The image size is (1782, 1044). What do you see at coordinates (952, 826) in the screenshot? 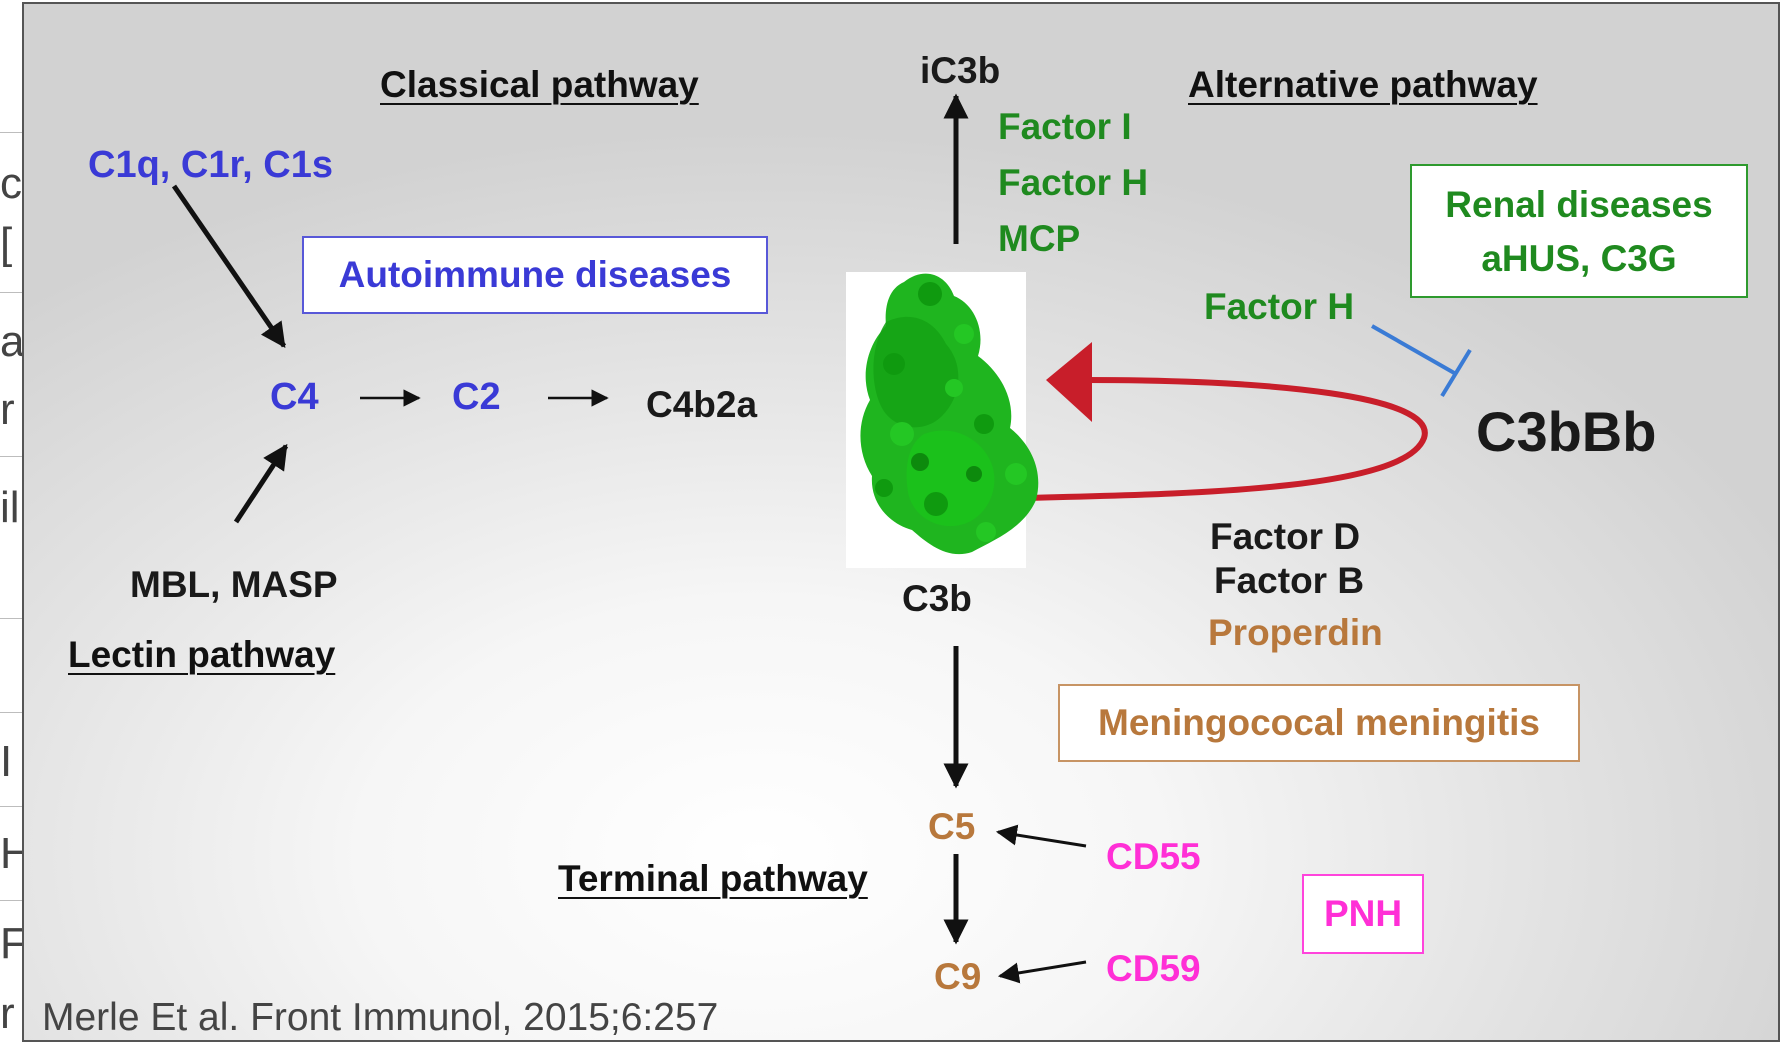
I see `c5-label: C5` at bounding box center [952, 826].